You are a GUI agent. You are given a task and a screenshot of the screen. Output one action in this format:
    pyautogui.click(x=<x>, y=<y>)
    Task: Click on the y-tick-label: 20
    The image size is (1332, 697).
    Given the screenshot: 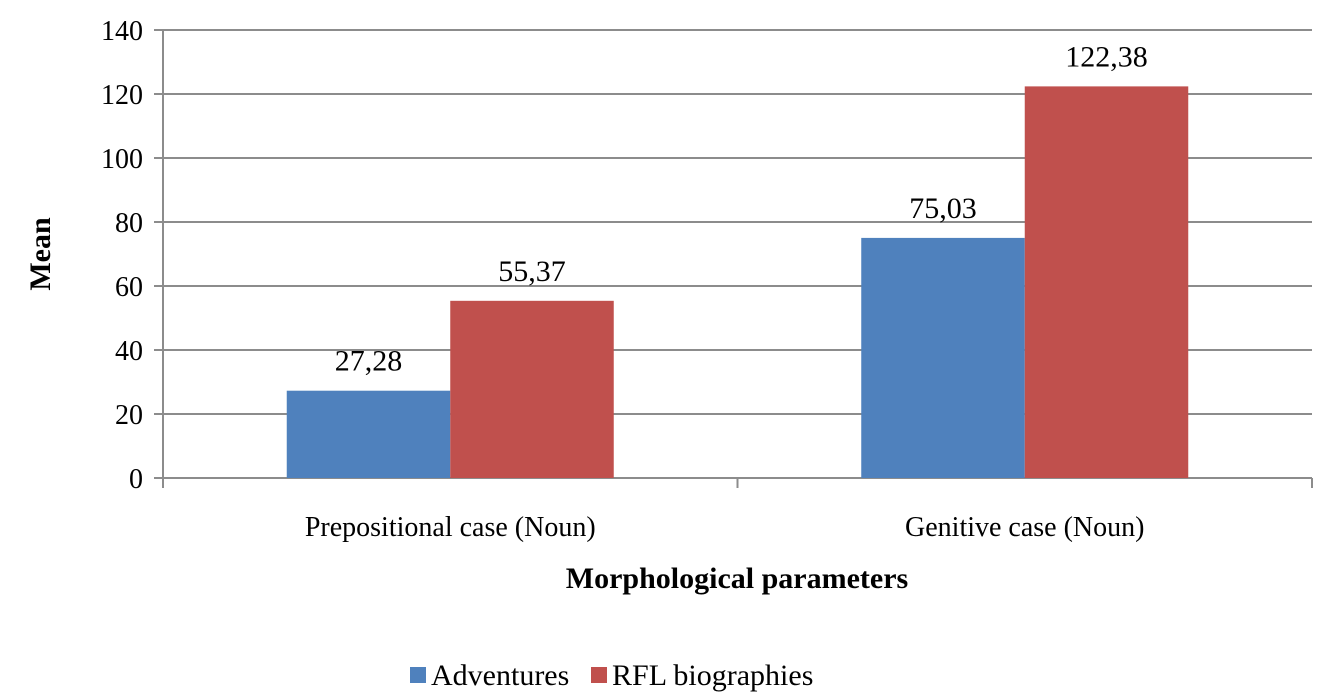 What is the action you would take?
    pyautogui.click(x=129, y=415)
    